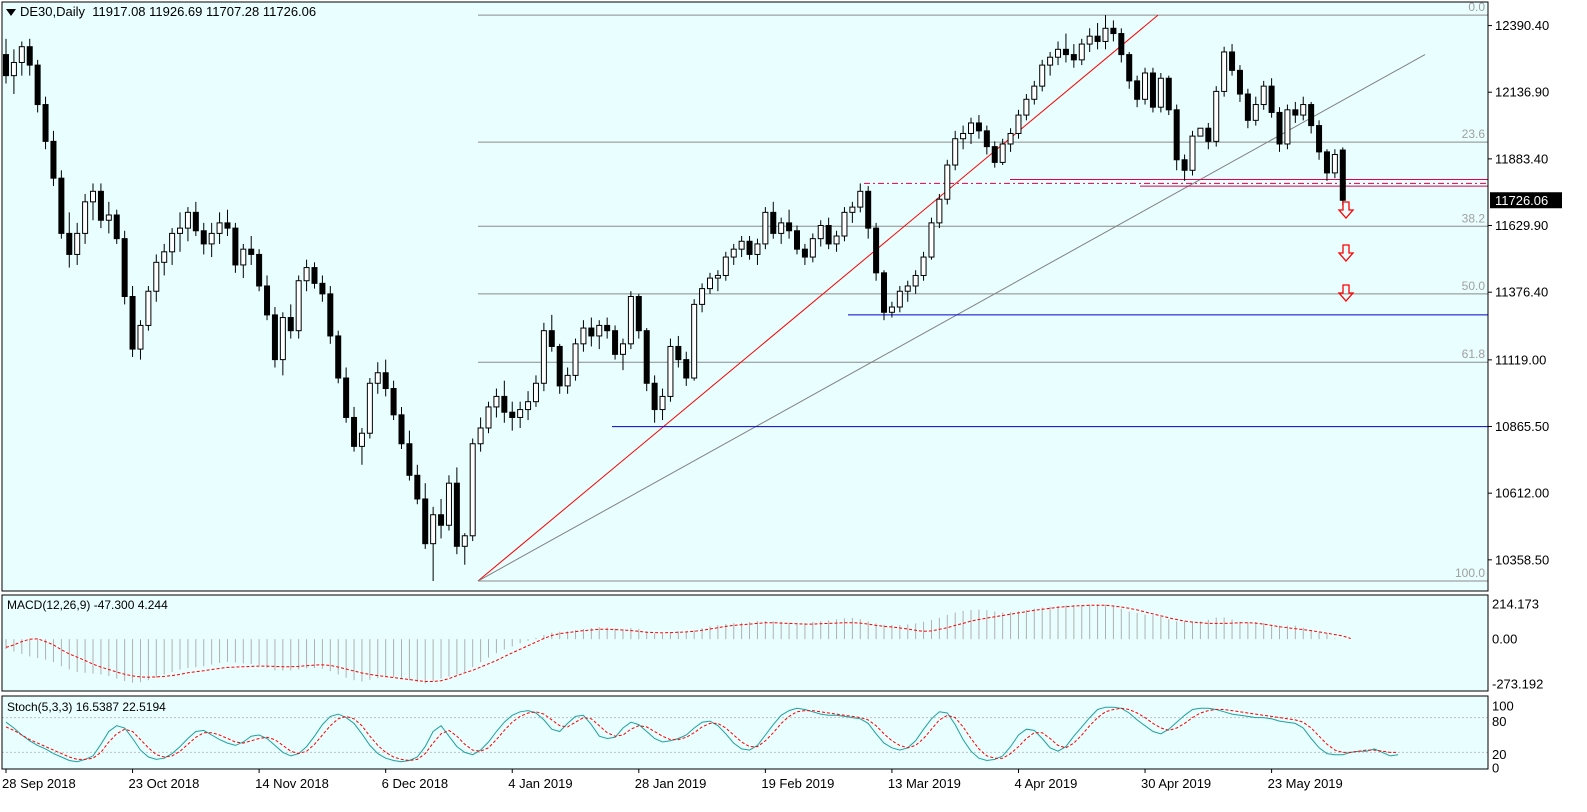 This screenshot has height=812, width=1587. Describe the element at coordinates (1346, 293) in the screenshot. I see `down-arrow-icon` at that location.